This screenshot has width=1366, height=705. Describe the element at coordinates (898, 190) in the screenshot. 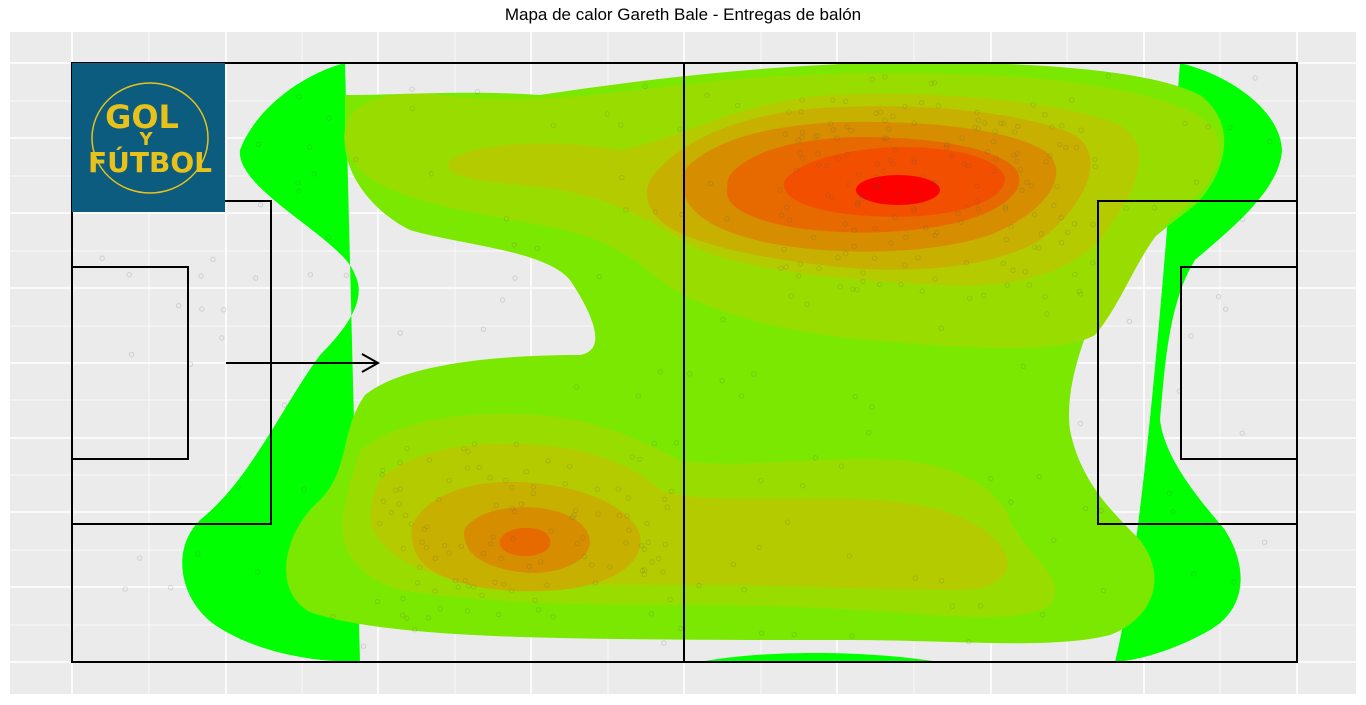

I see `contour-level-9-peak` at that location.